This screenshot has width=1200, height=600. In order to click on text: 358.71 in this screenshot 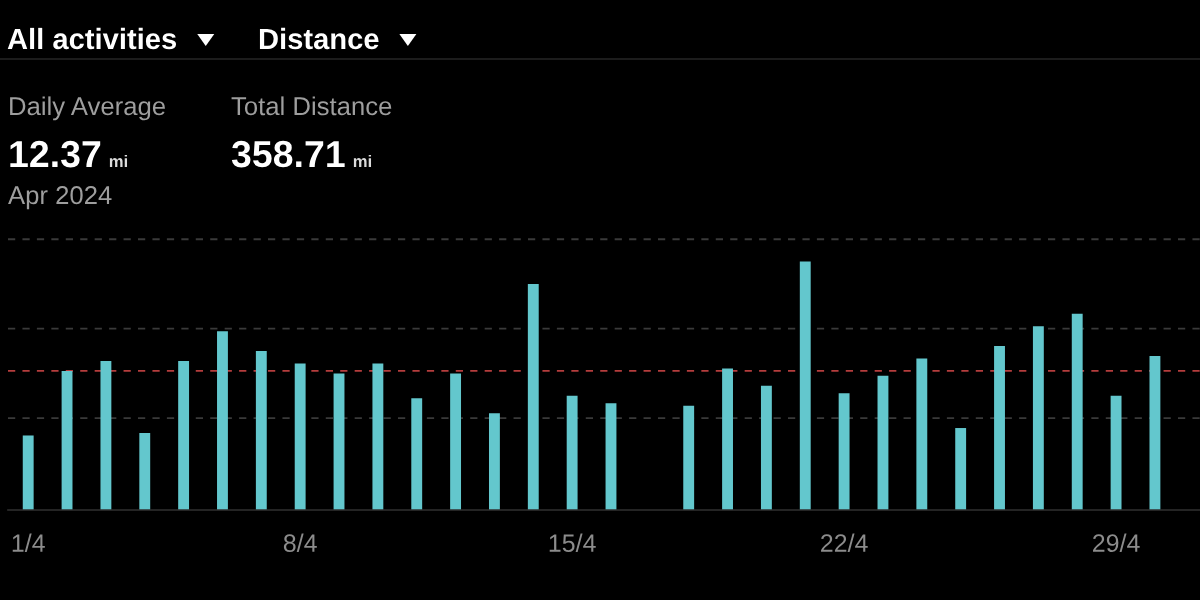, I will do `click(288, 154)`.